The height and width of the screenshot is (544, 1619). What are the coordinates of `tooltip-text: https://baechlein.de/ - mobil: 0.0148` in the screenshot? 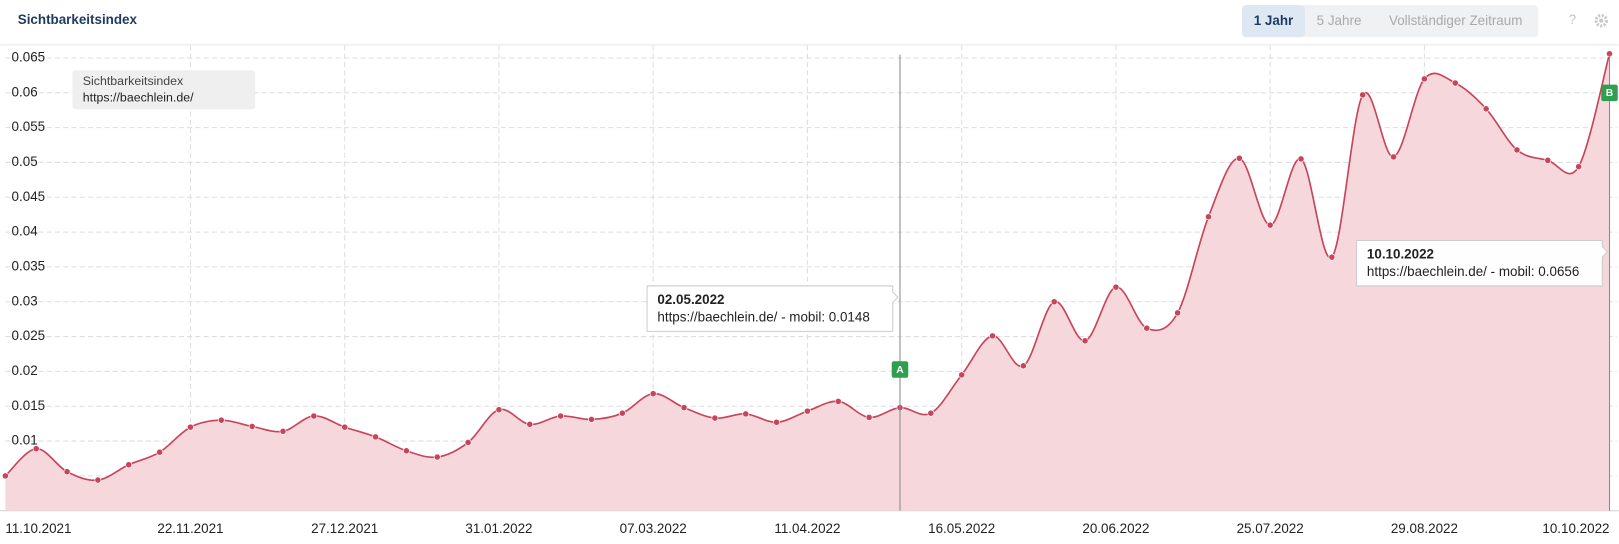 It's located at (763, 316).